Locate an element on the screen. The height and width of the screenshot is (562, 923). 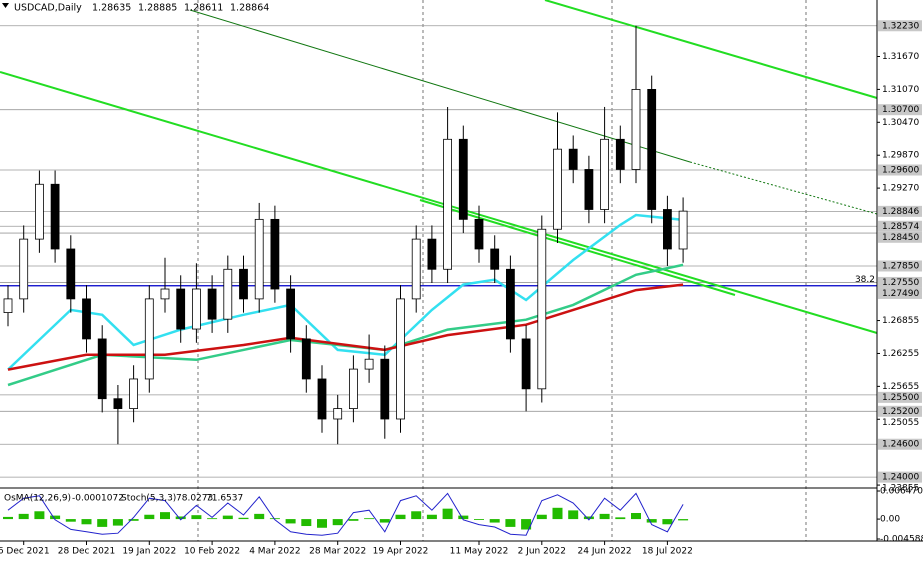
level-label: 1.29600 is located at coordinates (900, 171).